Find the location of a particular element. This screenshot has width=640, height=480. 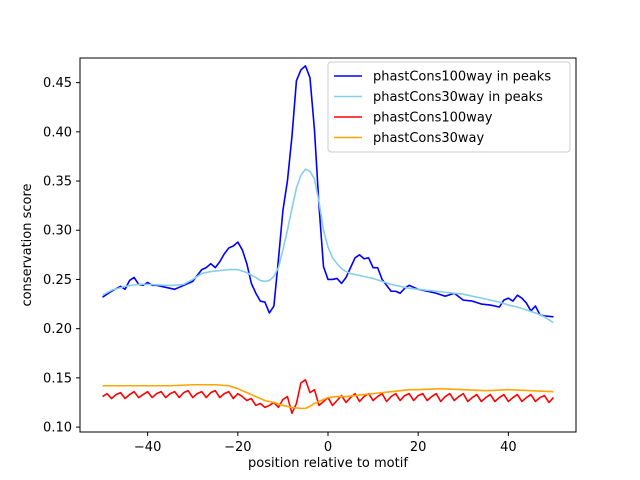

x-tick-label: 40 is located at coordinates (508, 447).